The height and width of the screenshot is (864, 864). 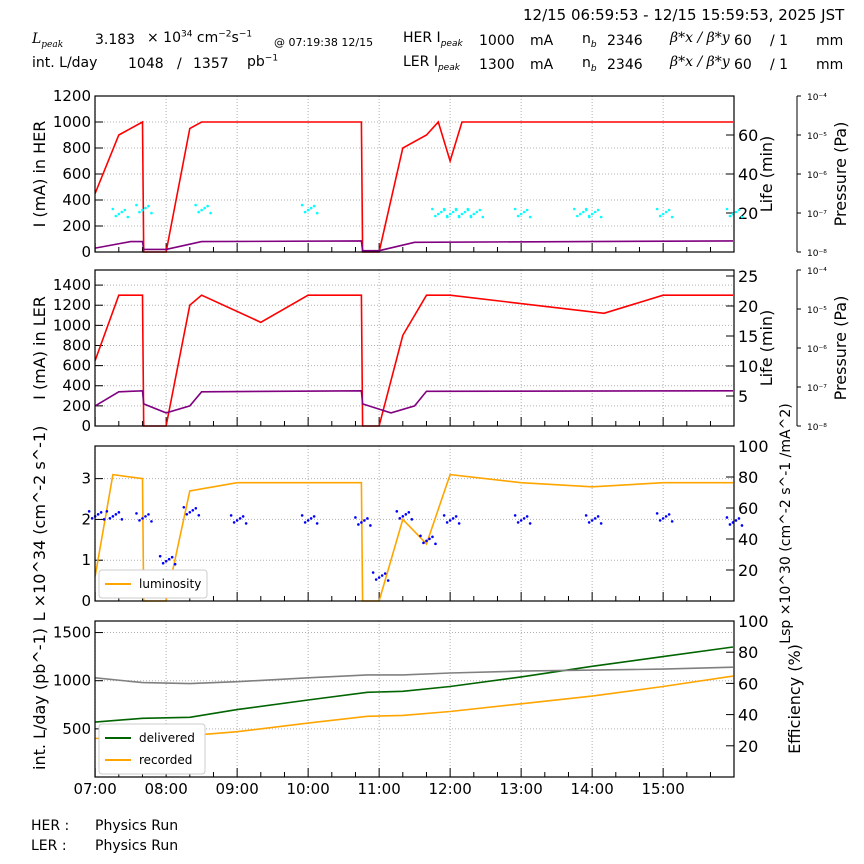 I want to click on legend-label: delivered, so click(x=167, y=738).